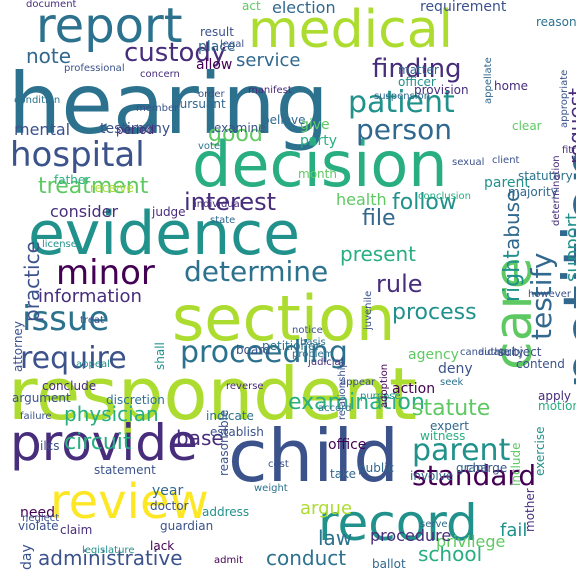 The height and width of the screenshot is (576, 576). Describe the element at coordinates (59, 244) in the screenshot. I see `cloud-word: license` at that location.